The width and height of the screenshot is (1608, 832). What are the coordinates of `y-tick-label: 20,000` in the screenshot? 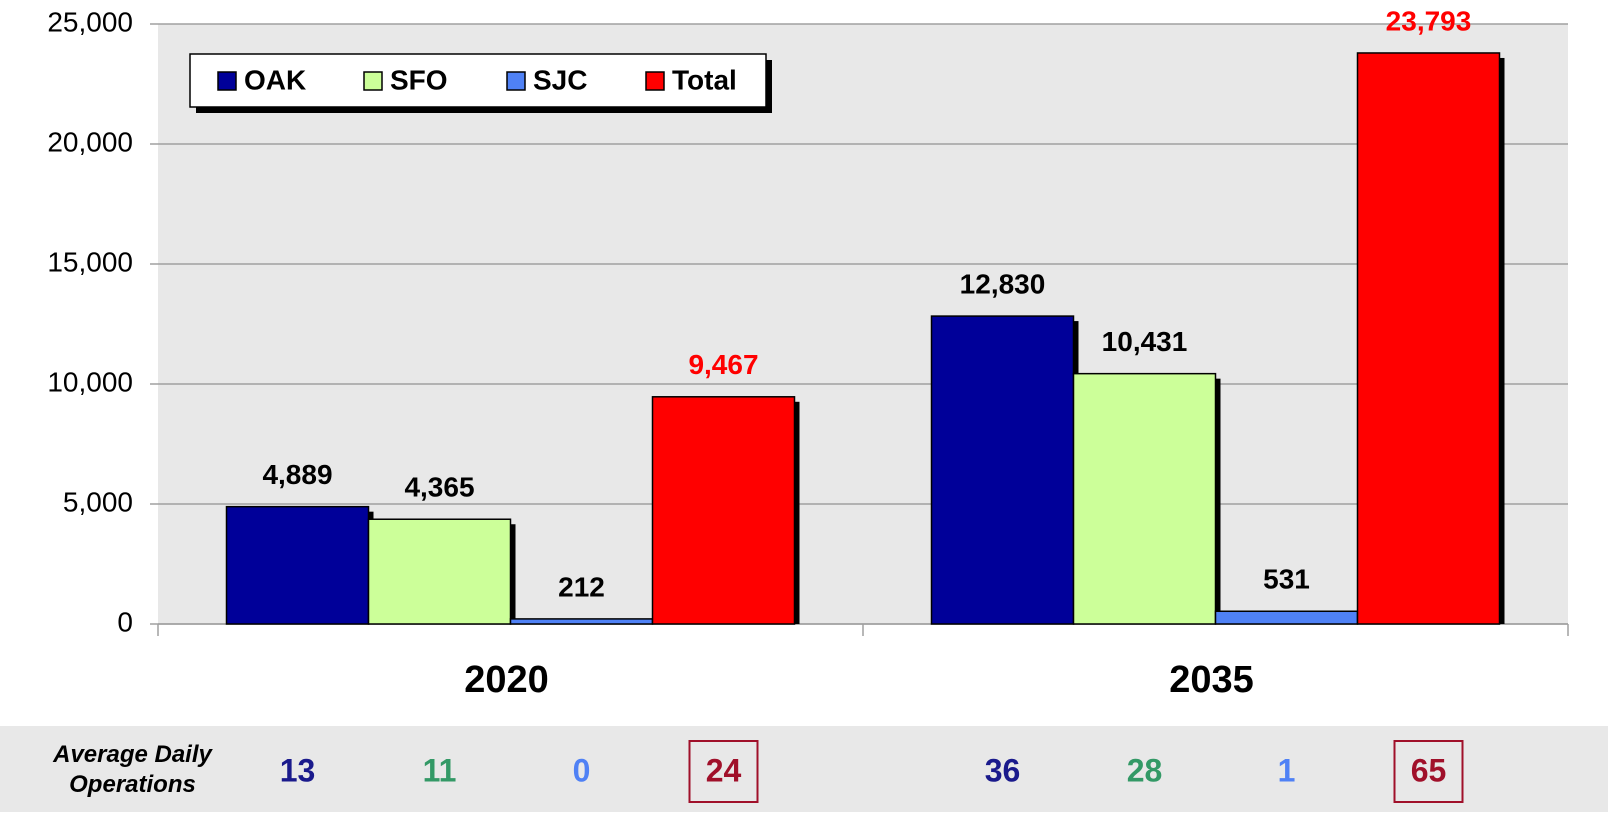 It's located at (90, 141).